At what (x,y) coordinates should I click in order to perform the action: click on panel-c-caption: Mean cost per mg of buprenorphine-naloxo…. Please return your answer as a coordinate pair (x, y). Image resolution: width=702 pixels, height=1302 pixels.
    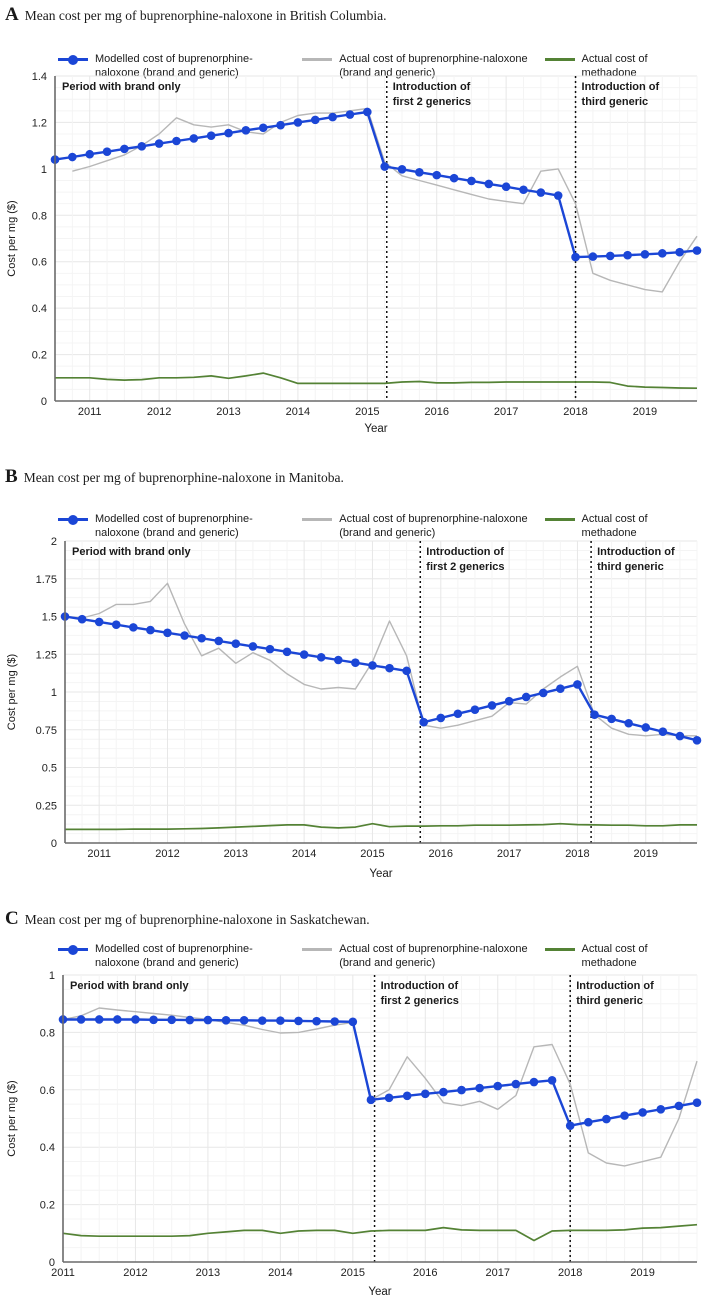
    Looking at the image, I should click on (197, 919).